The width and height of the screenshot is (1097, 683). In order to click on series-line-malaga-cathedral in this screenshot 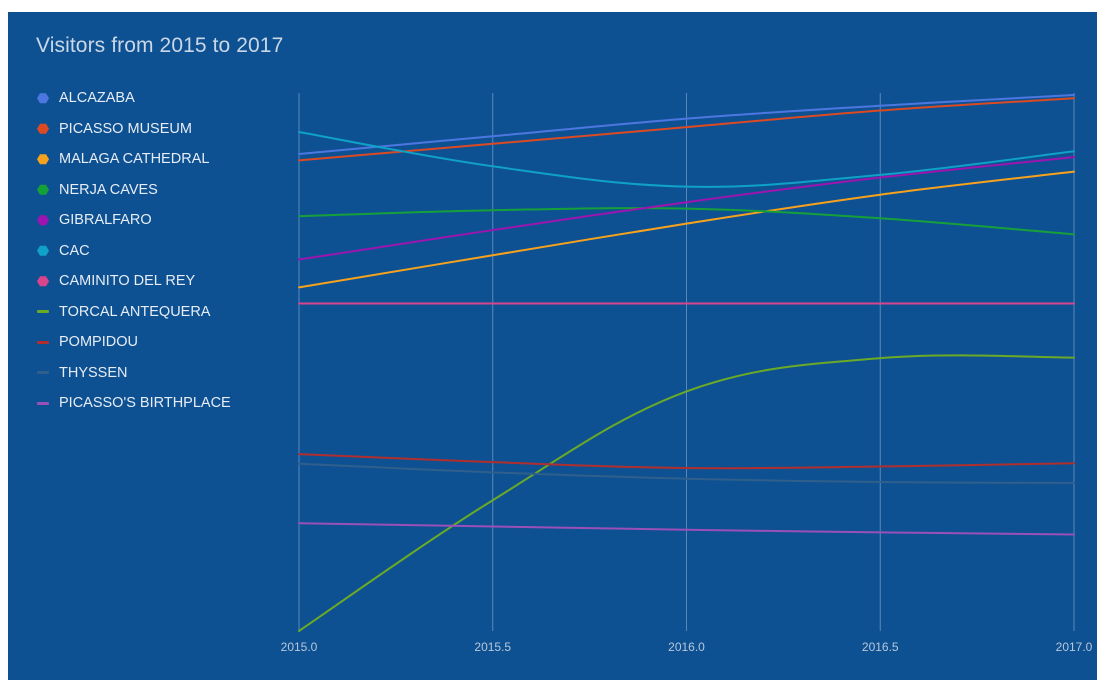, I will do `click(686, 229)`.